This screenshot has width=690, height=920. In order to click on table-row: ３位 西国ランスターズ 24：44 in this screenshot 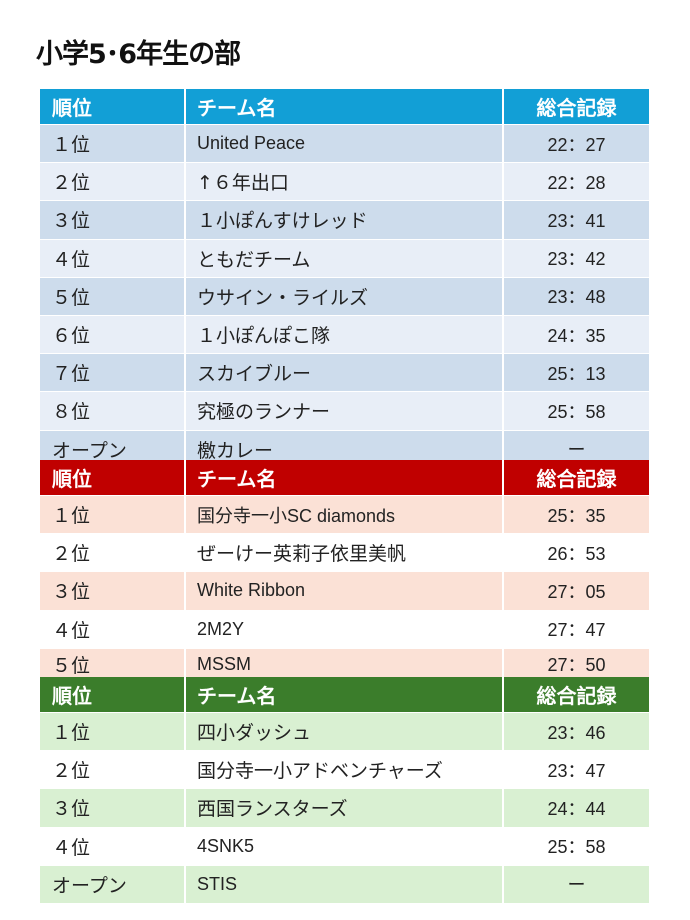, I will do `click(344, 808)`.